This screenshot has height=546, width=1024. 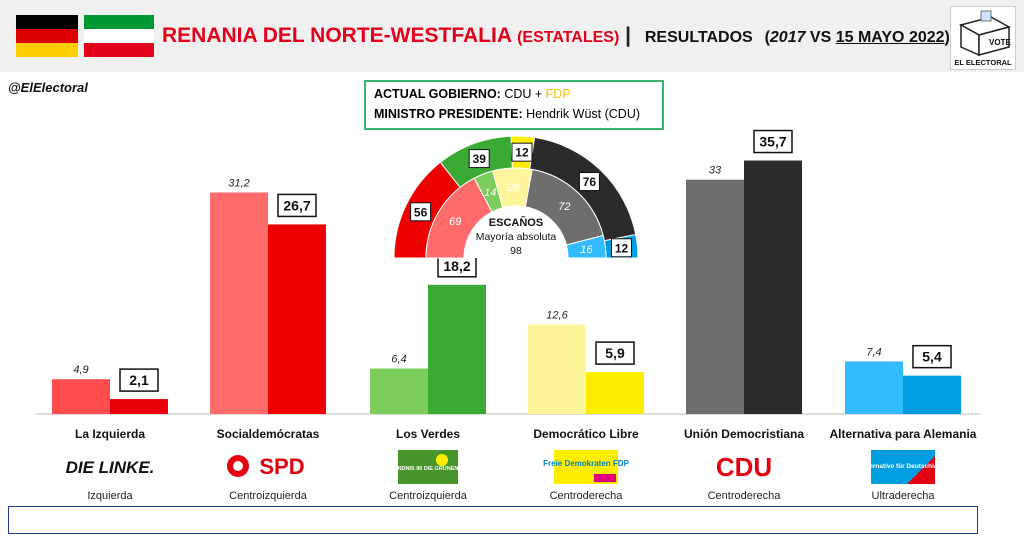 I want to click on data-label-2017: 33, so click(x=715, y=171).